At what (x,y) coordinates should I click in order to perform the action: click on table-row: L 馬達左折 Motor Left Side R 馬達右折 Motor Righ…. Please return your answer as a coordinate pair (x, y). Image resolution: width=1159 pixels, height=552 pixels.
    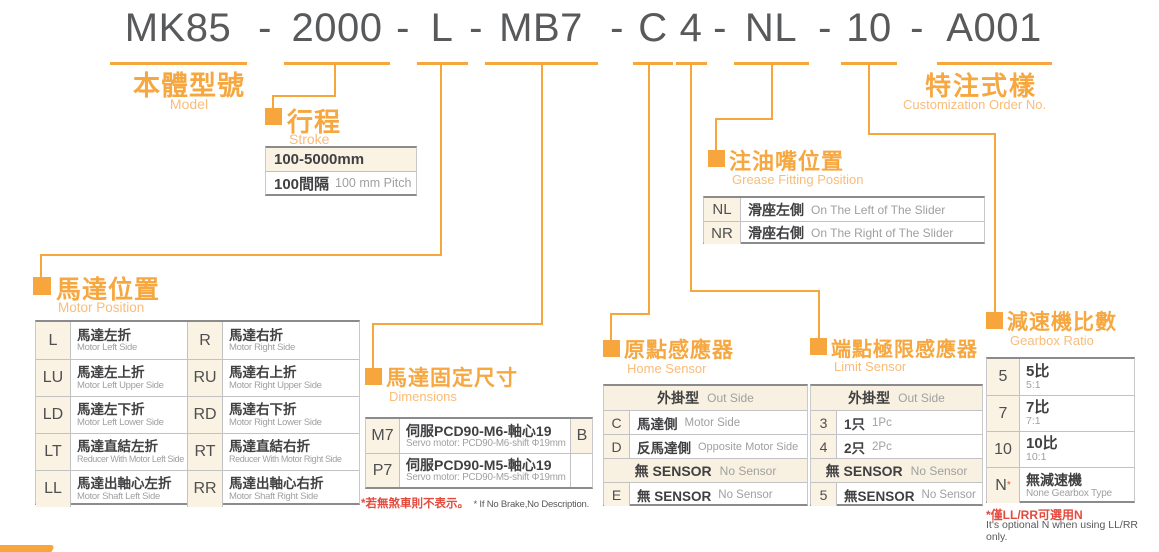
    Looking at the image, I should click on (197, 340).